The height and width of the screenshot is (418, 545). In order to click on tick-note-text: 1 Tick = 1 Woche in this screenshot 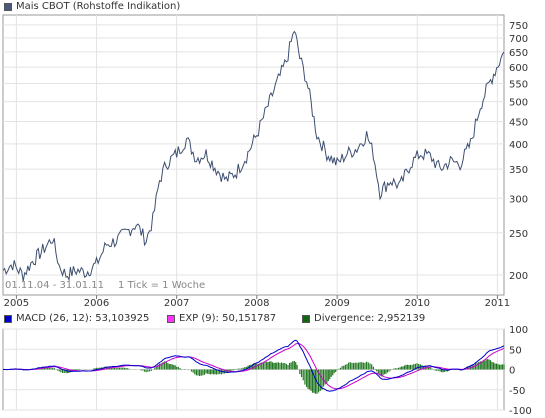, I will do `click(162, 285)`.